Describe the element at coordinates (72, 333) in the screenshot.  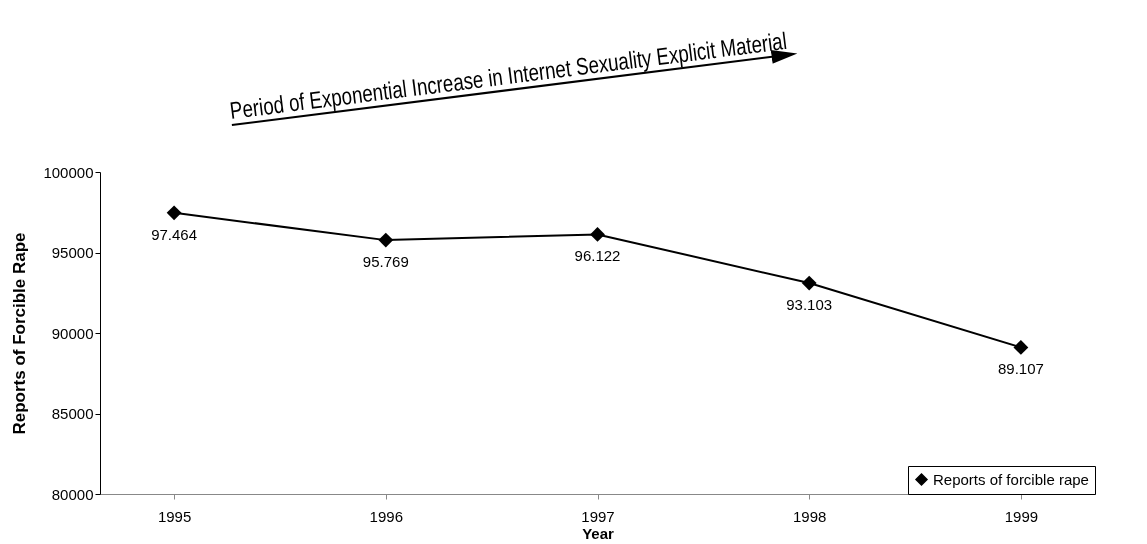
I see `y-tick-label: 90000` at that location.